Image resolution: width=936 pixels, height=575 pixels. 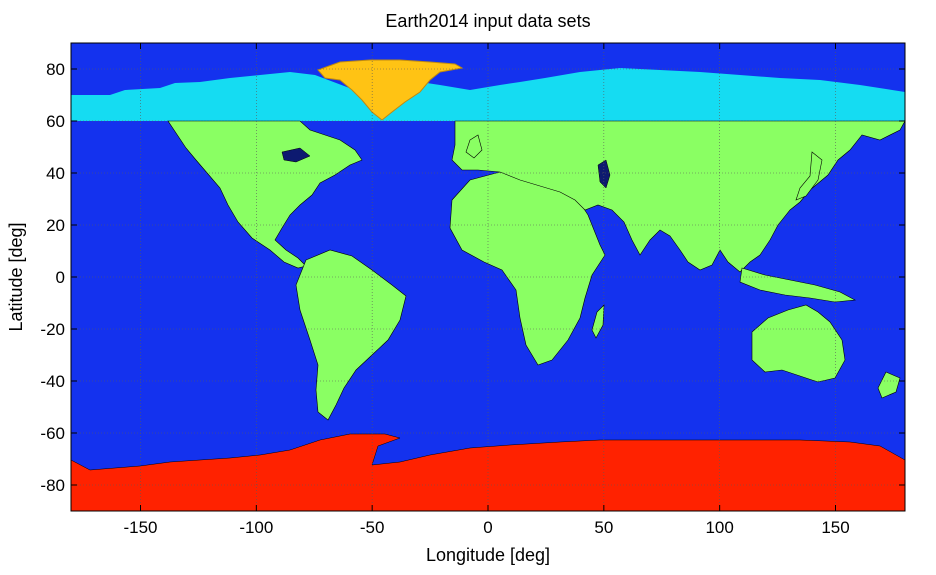 I want to click on caspian-sea-lake, so click(x=604, y=174).